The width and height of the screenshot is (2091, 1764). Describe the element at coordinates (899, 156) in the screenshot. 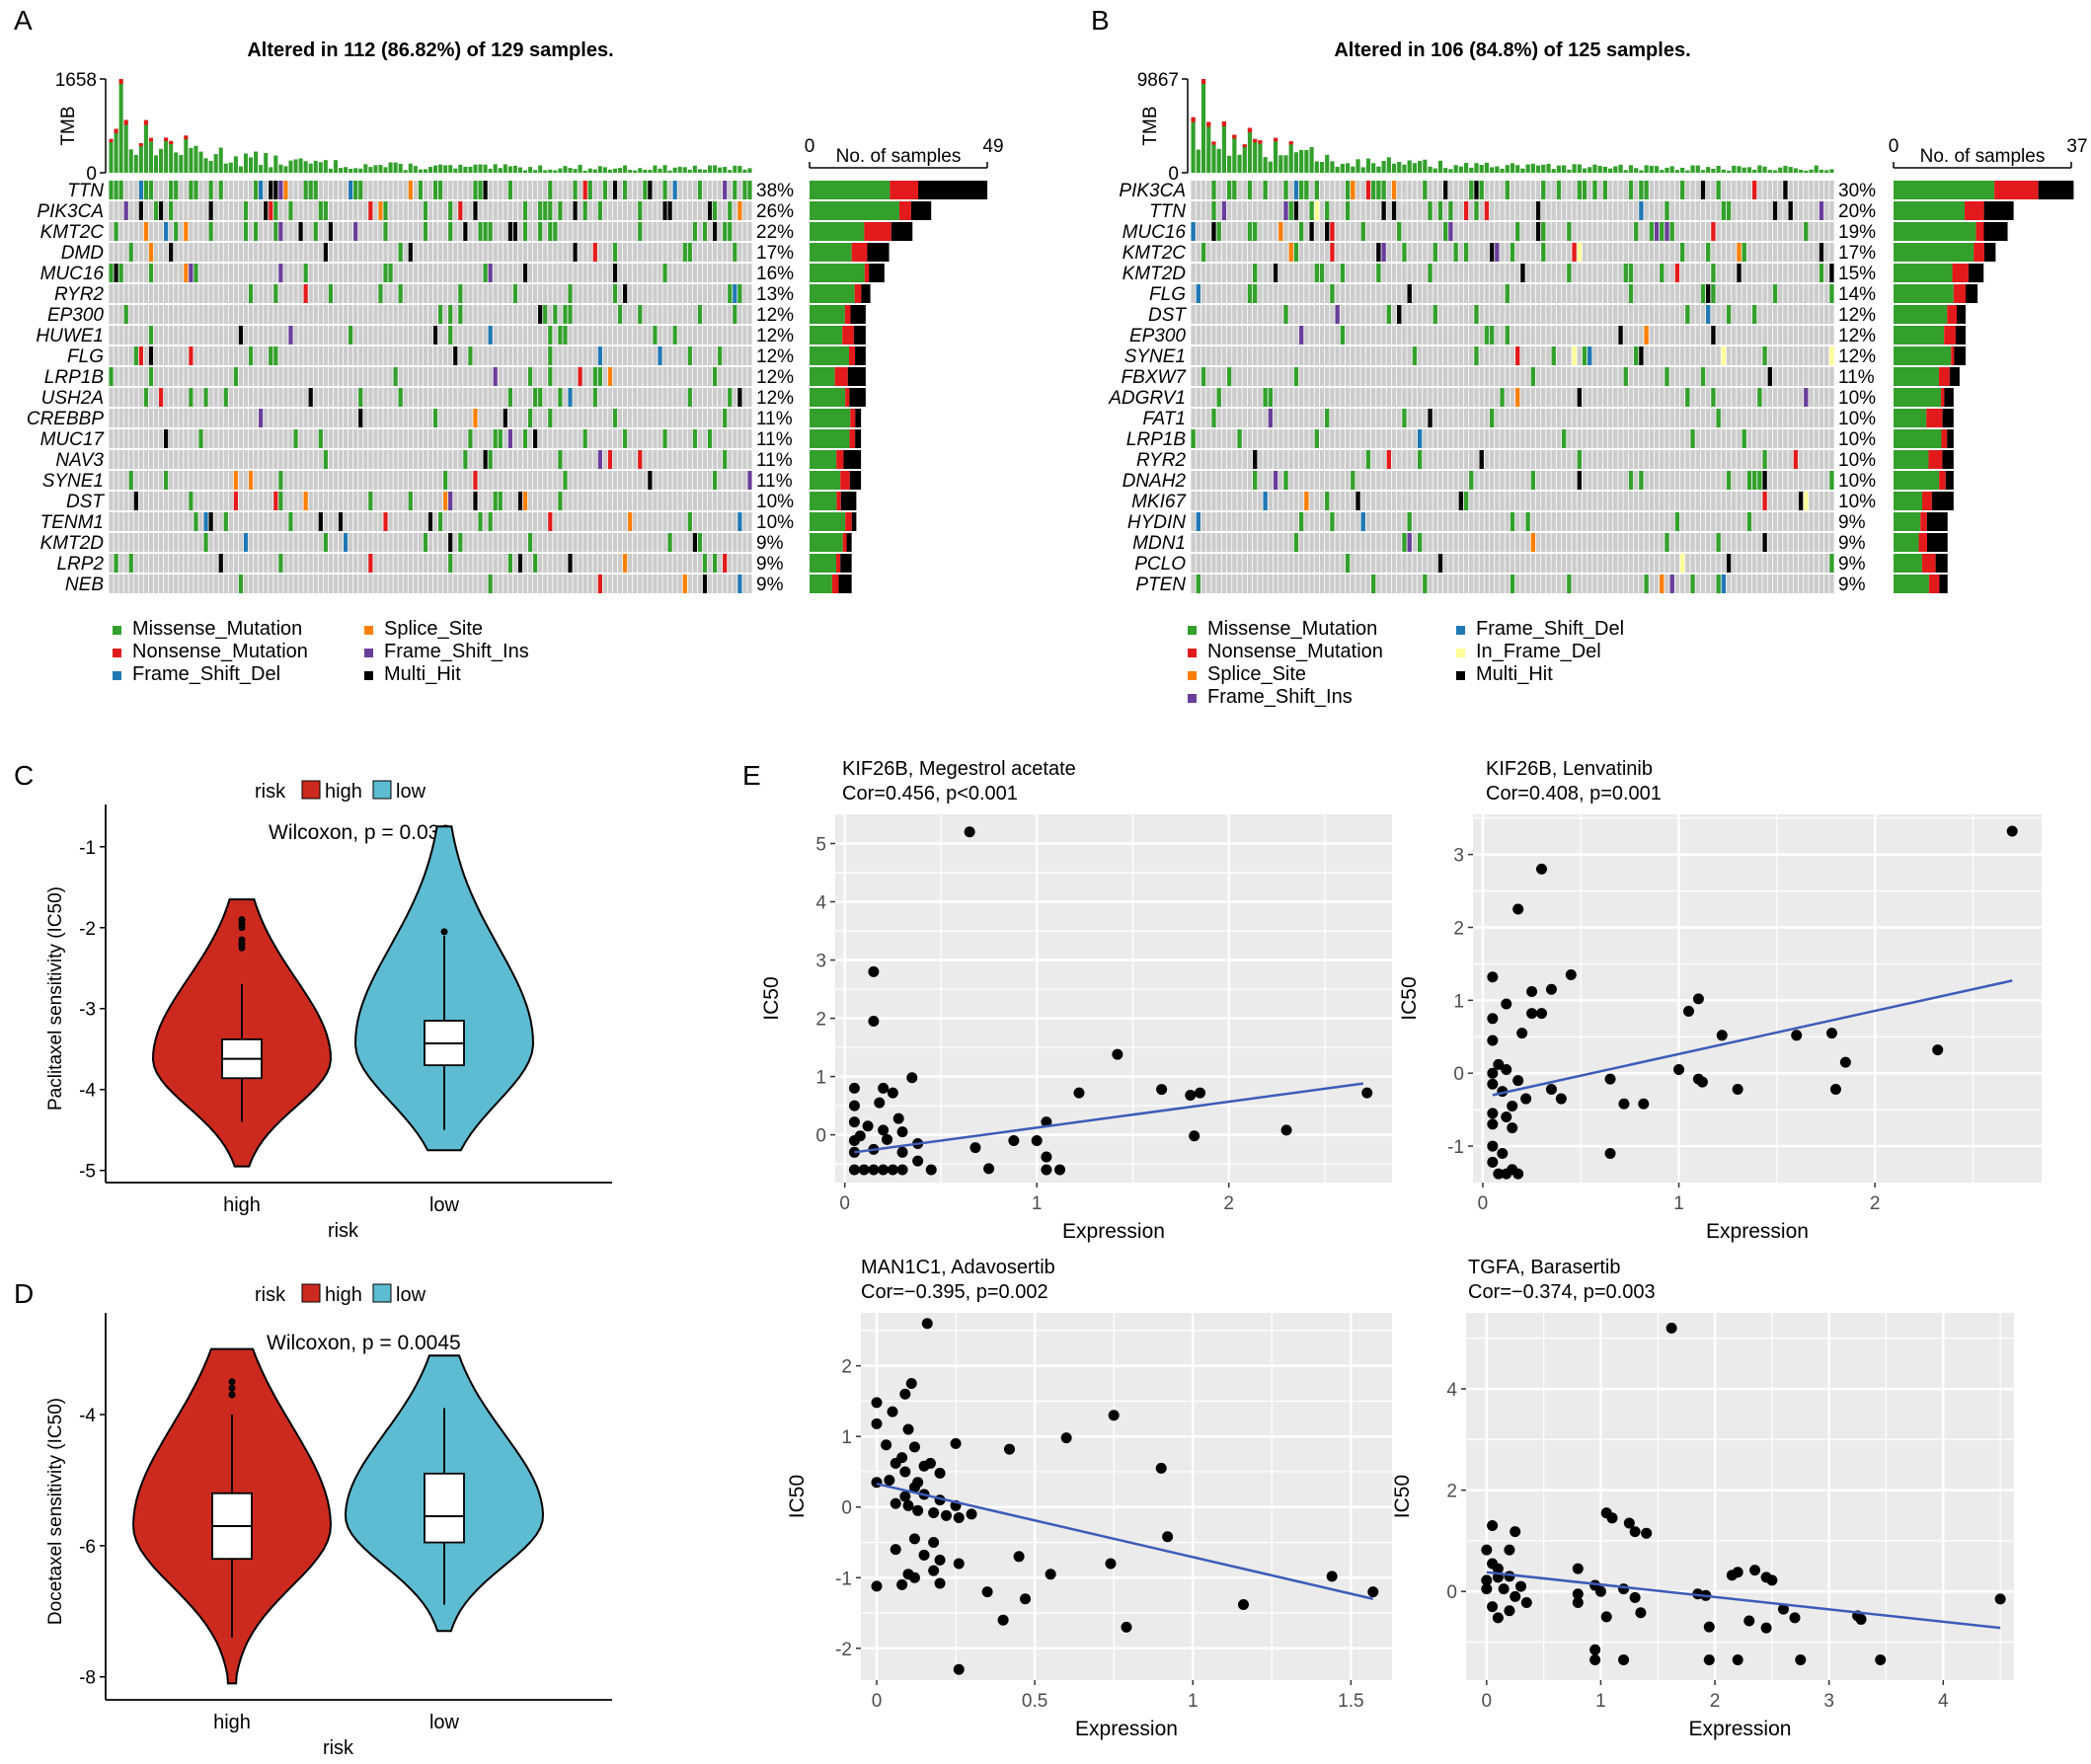

I see `samples-axis-label: No. of samples` at that location.